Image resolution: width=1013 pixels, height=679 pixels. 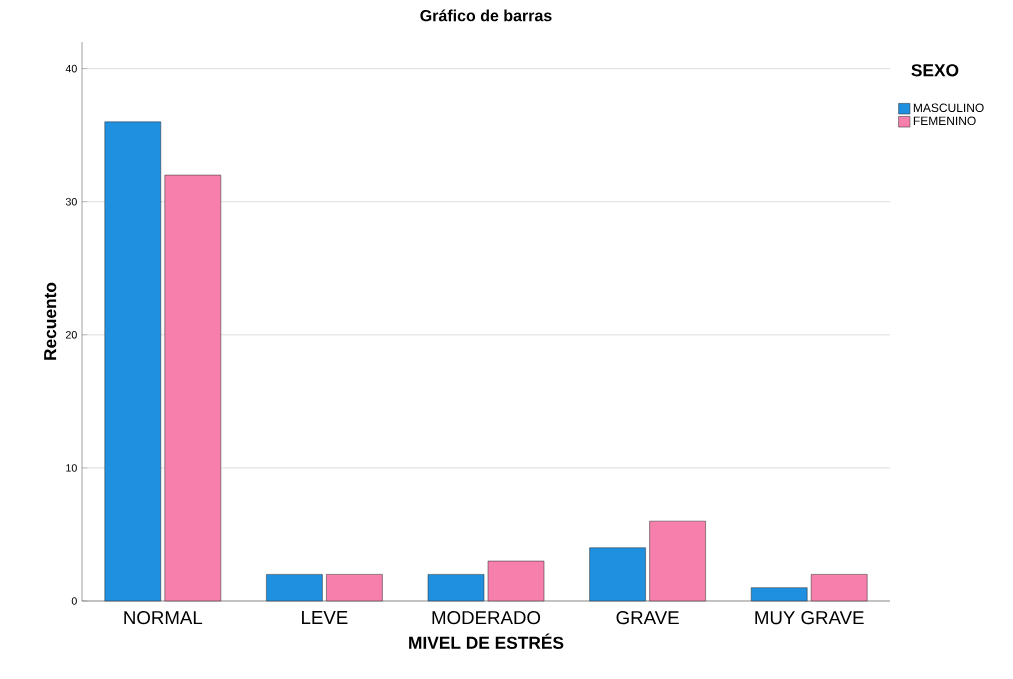 I want to click on x-tick-label: MODERADO, so click(x=486, y=618).